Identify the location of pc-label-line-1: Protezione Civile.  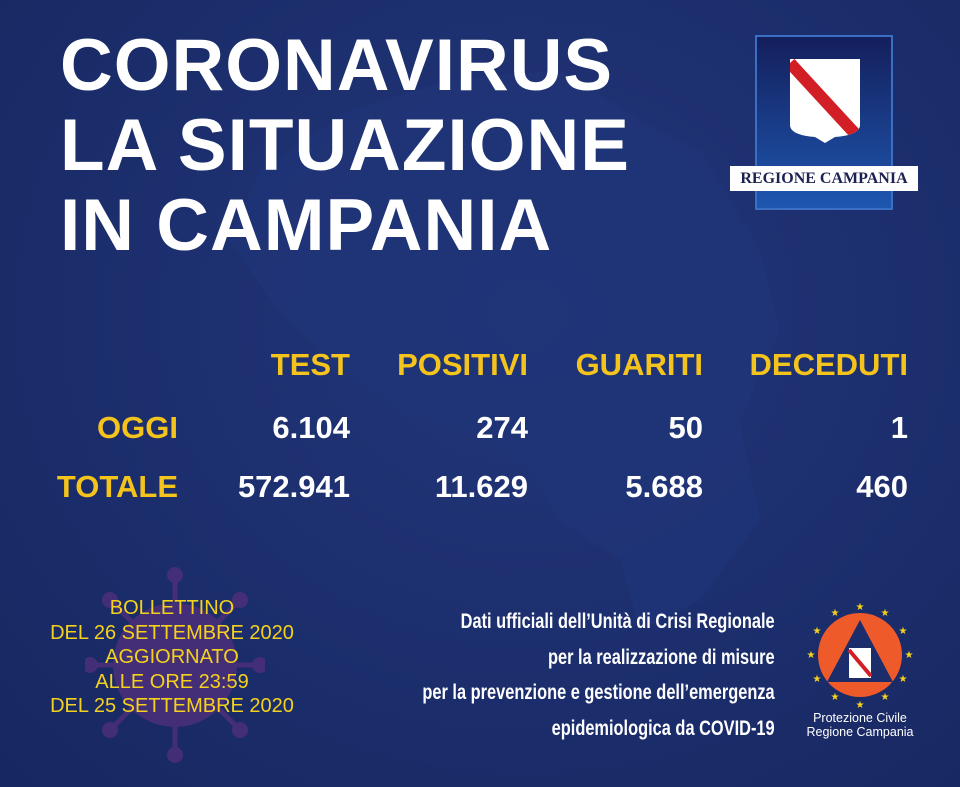
(860, 718).